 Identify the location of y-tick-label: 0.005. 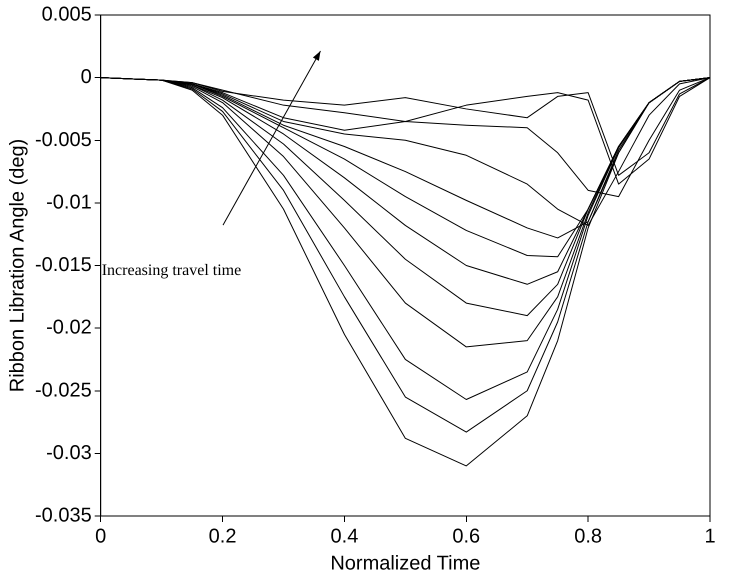
(67, 15).